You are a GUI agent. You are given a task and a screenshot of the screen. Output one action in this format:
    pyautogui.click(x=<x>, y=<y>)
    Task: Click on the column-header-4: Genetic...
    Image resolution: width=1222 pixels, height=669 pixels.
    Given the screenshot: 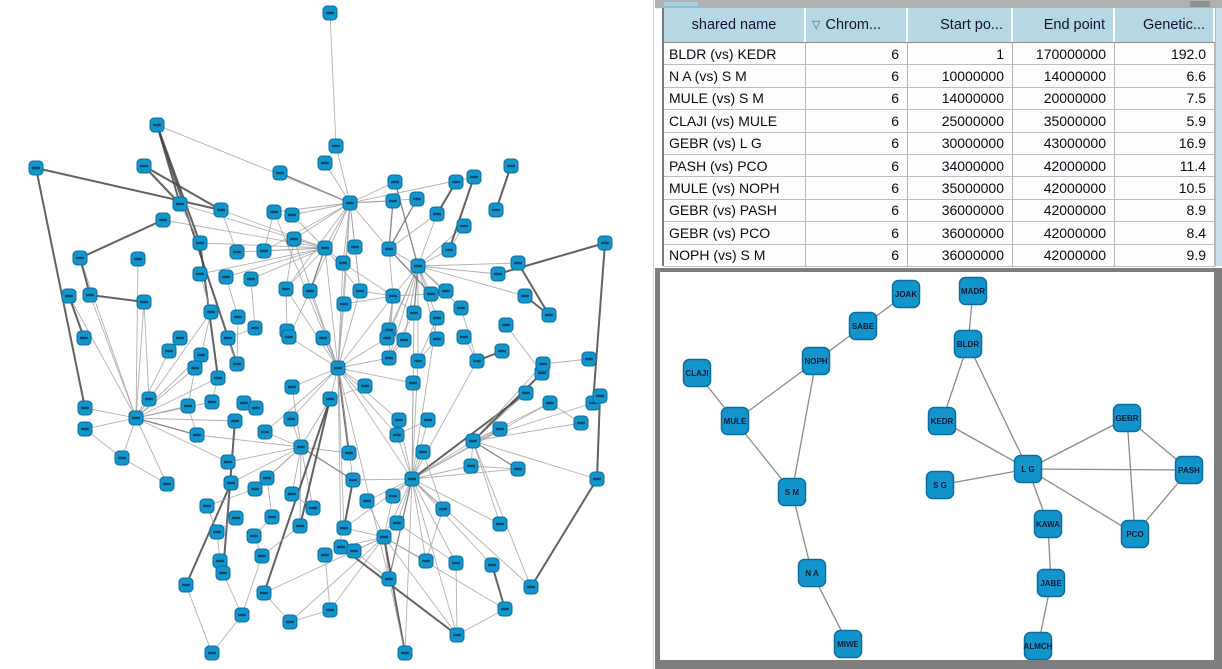 What is the action you would take?
    pyautogui.click(x=1165, y=25)
    